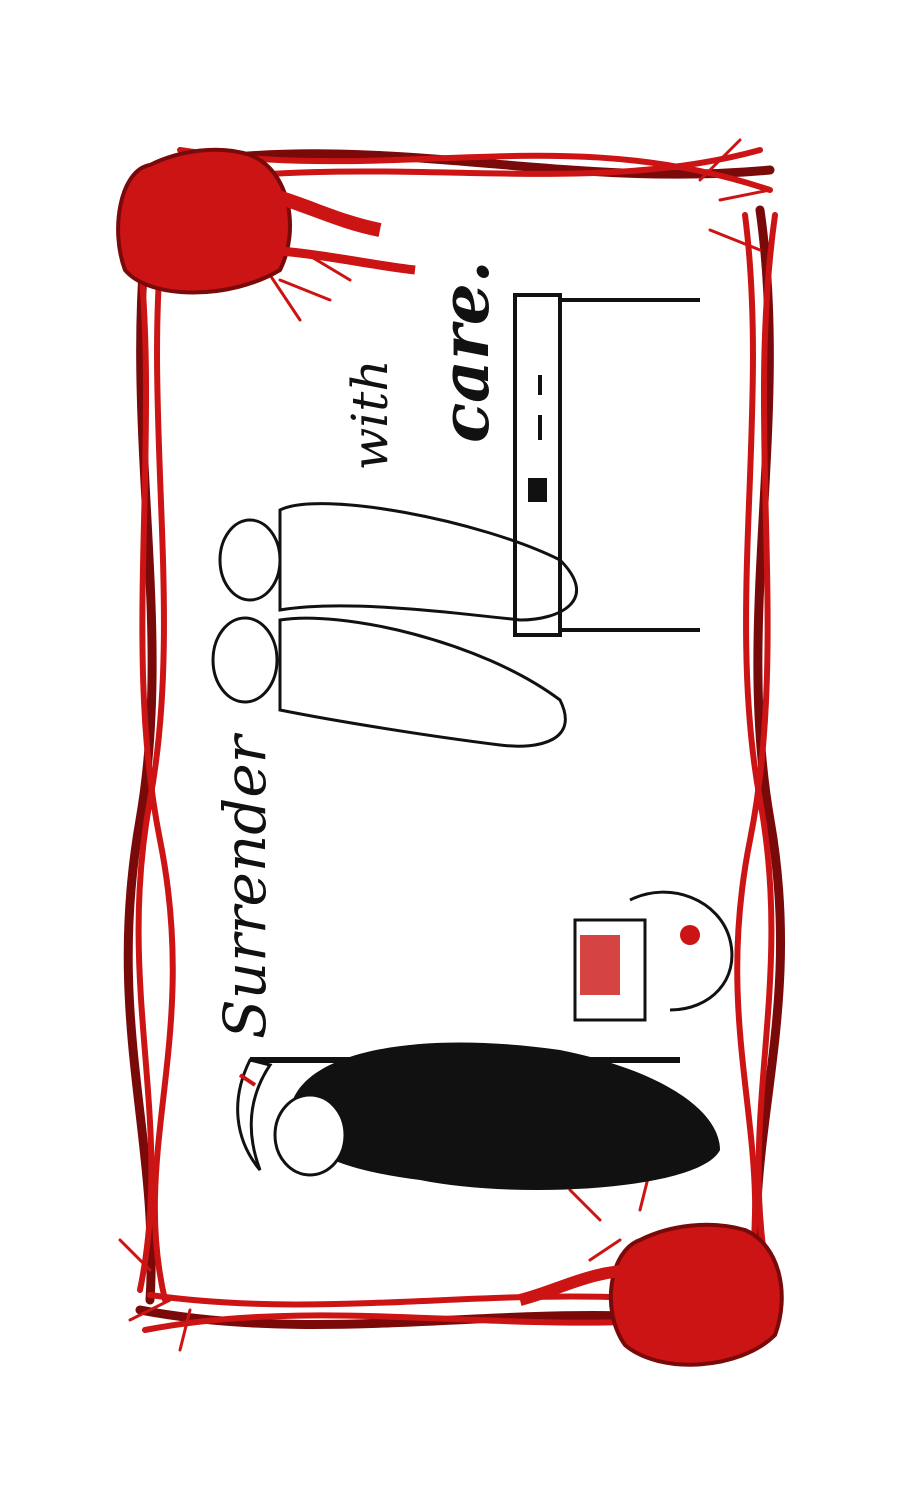  Describe the element at coordinates (245, 887) in the screenshot. I see `caption-word-surrender: Surrender` at that location.